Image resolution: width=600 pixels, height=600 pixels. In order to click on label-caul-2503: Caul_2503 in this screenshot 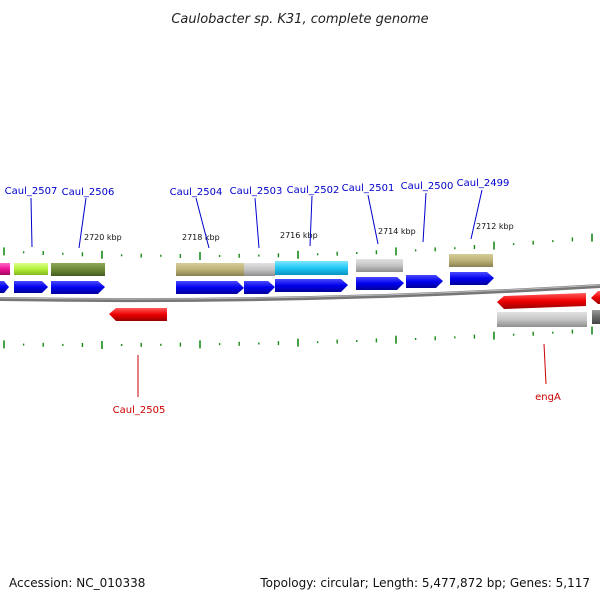, I will do `click(256, 191)`.